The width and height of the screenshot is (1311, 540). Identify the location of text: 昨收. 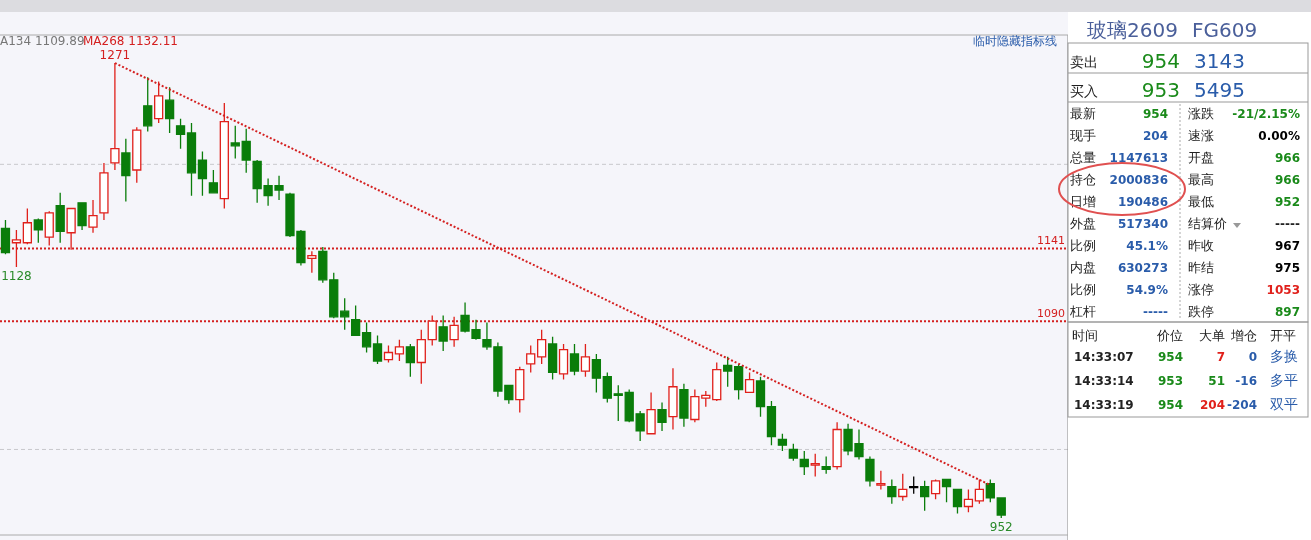
(1201, 245).